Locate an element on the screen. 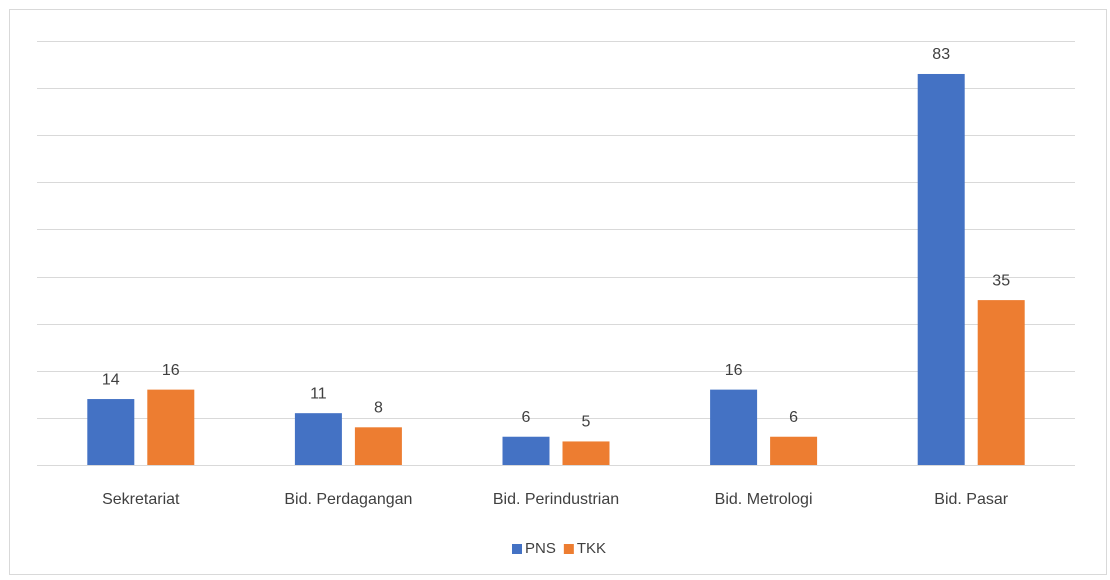  data-label: 14 is located at coordinates (111, 379).